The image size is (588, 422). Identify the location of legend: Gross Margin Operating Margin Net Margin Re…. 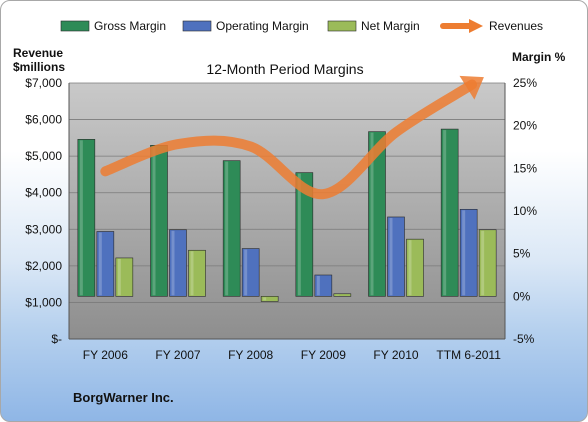
(301, 26).